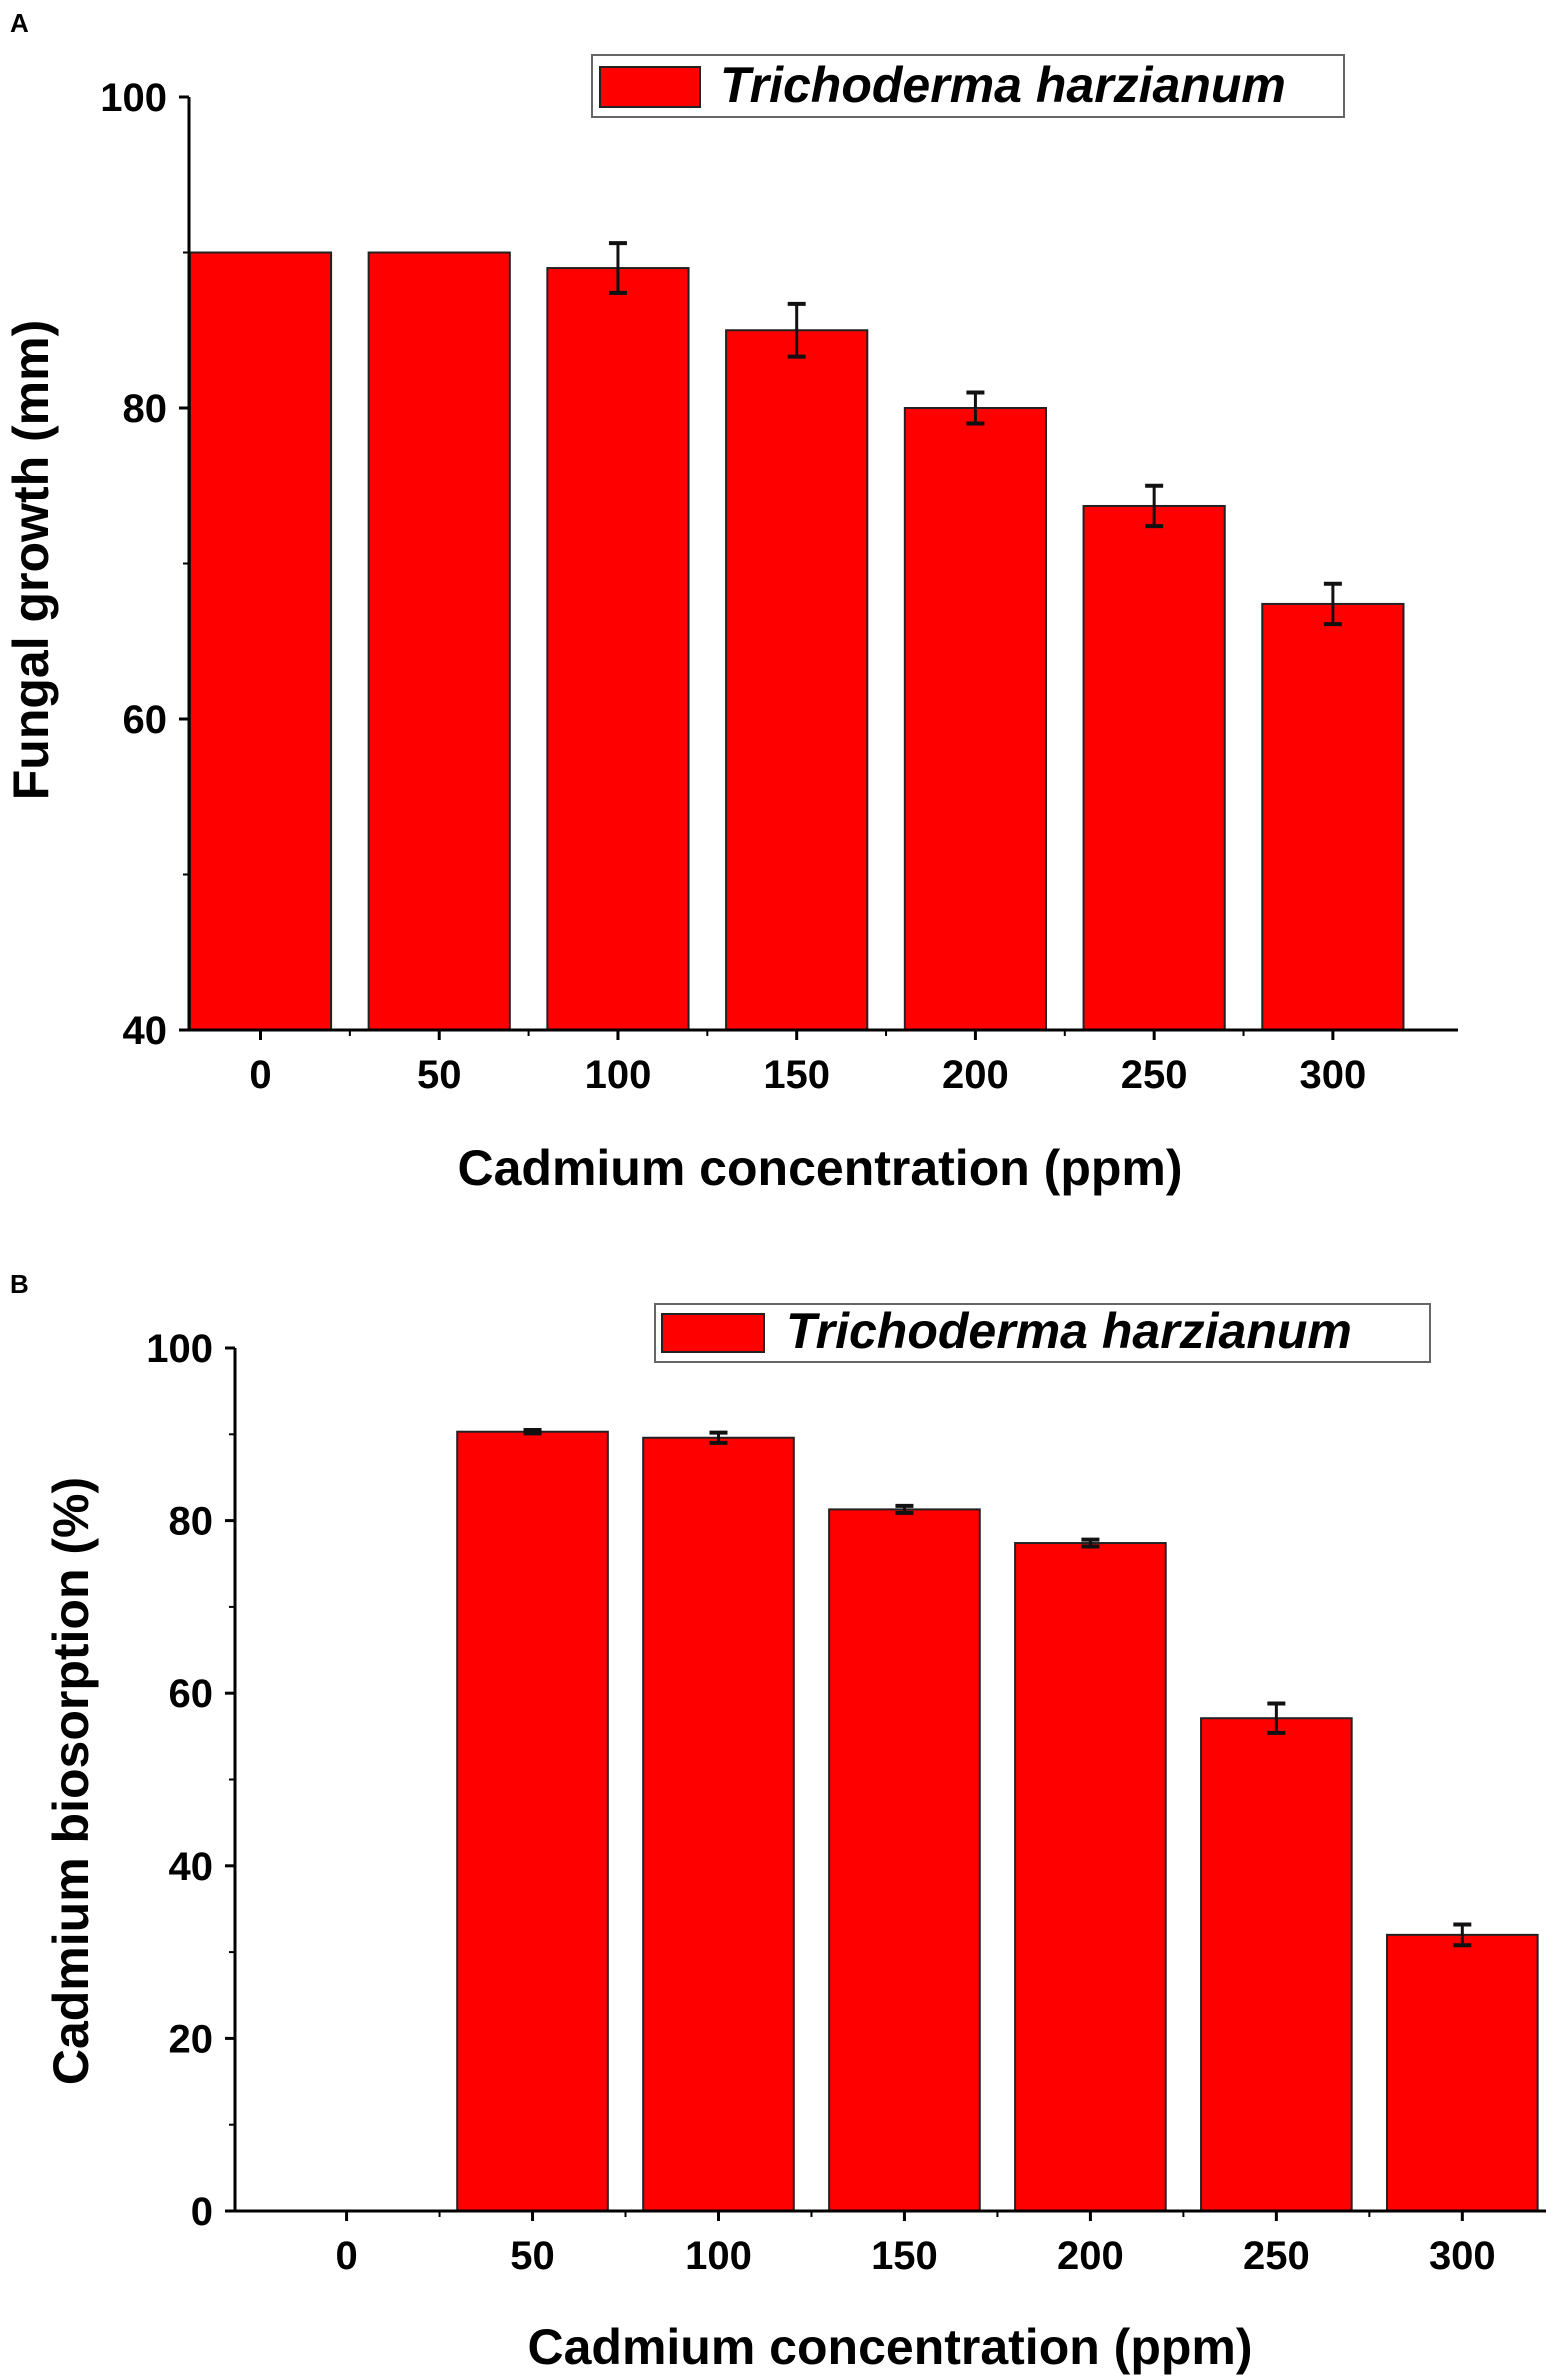 The width and height of the screenshot is (1559, 2378). I want to click on legend-a: Trichoderma harzianum, so click(968, 86).